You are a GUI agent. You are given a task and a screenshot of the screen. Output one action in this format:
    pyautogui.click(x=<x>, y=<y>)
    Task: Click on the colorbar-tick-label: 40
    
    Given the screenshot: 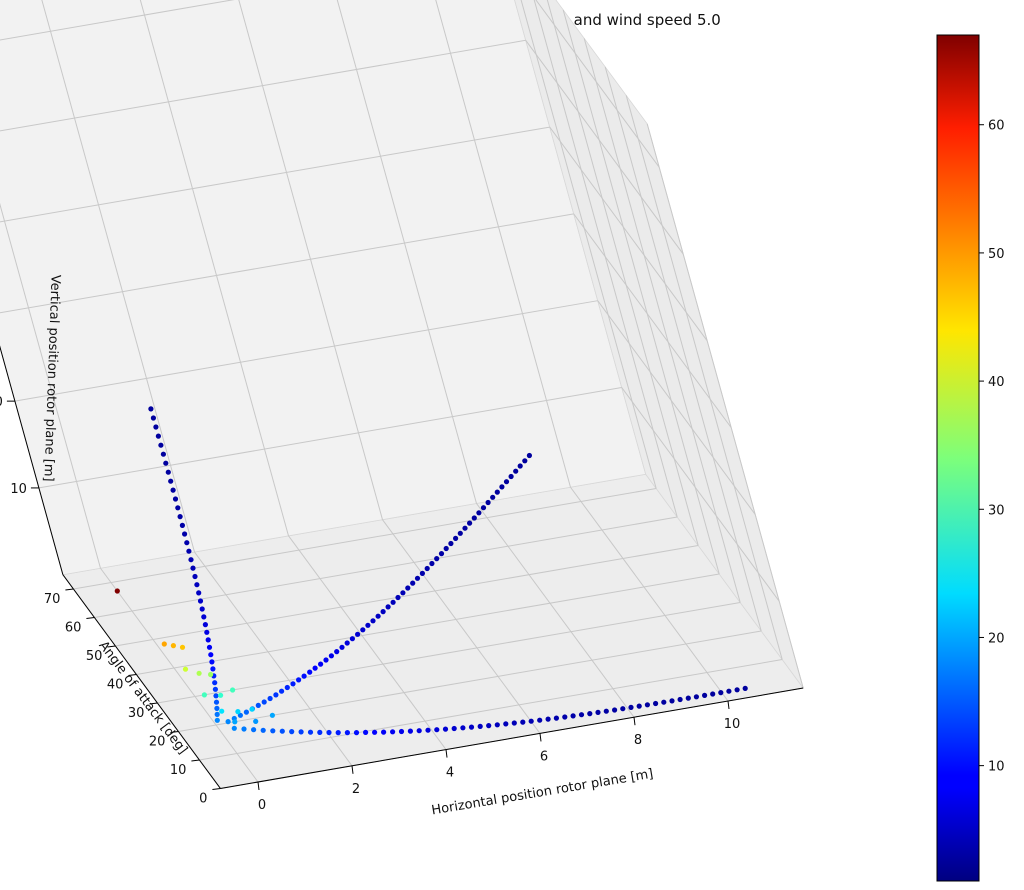 What is the action you would take?
    pyautogui.click(x=996, y=382)
    